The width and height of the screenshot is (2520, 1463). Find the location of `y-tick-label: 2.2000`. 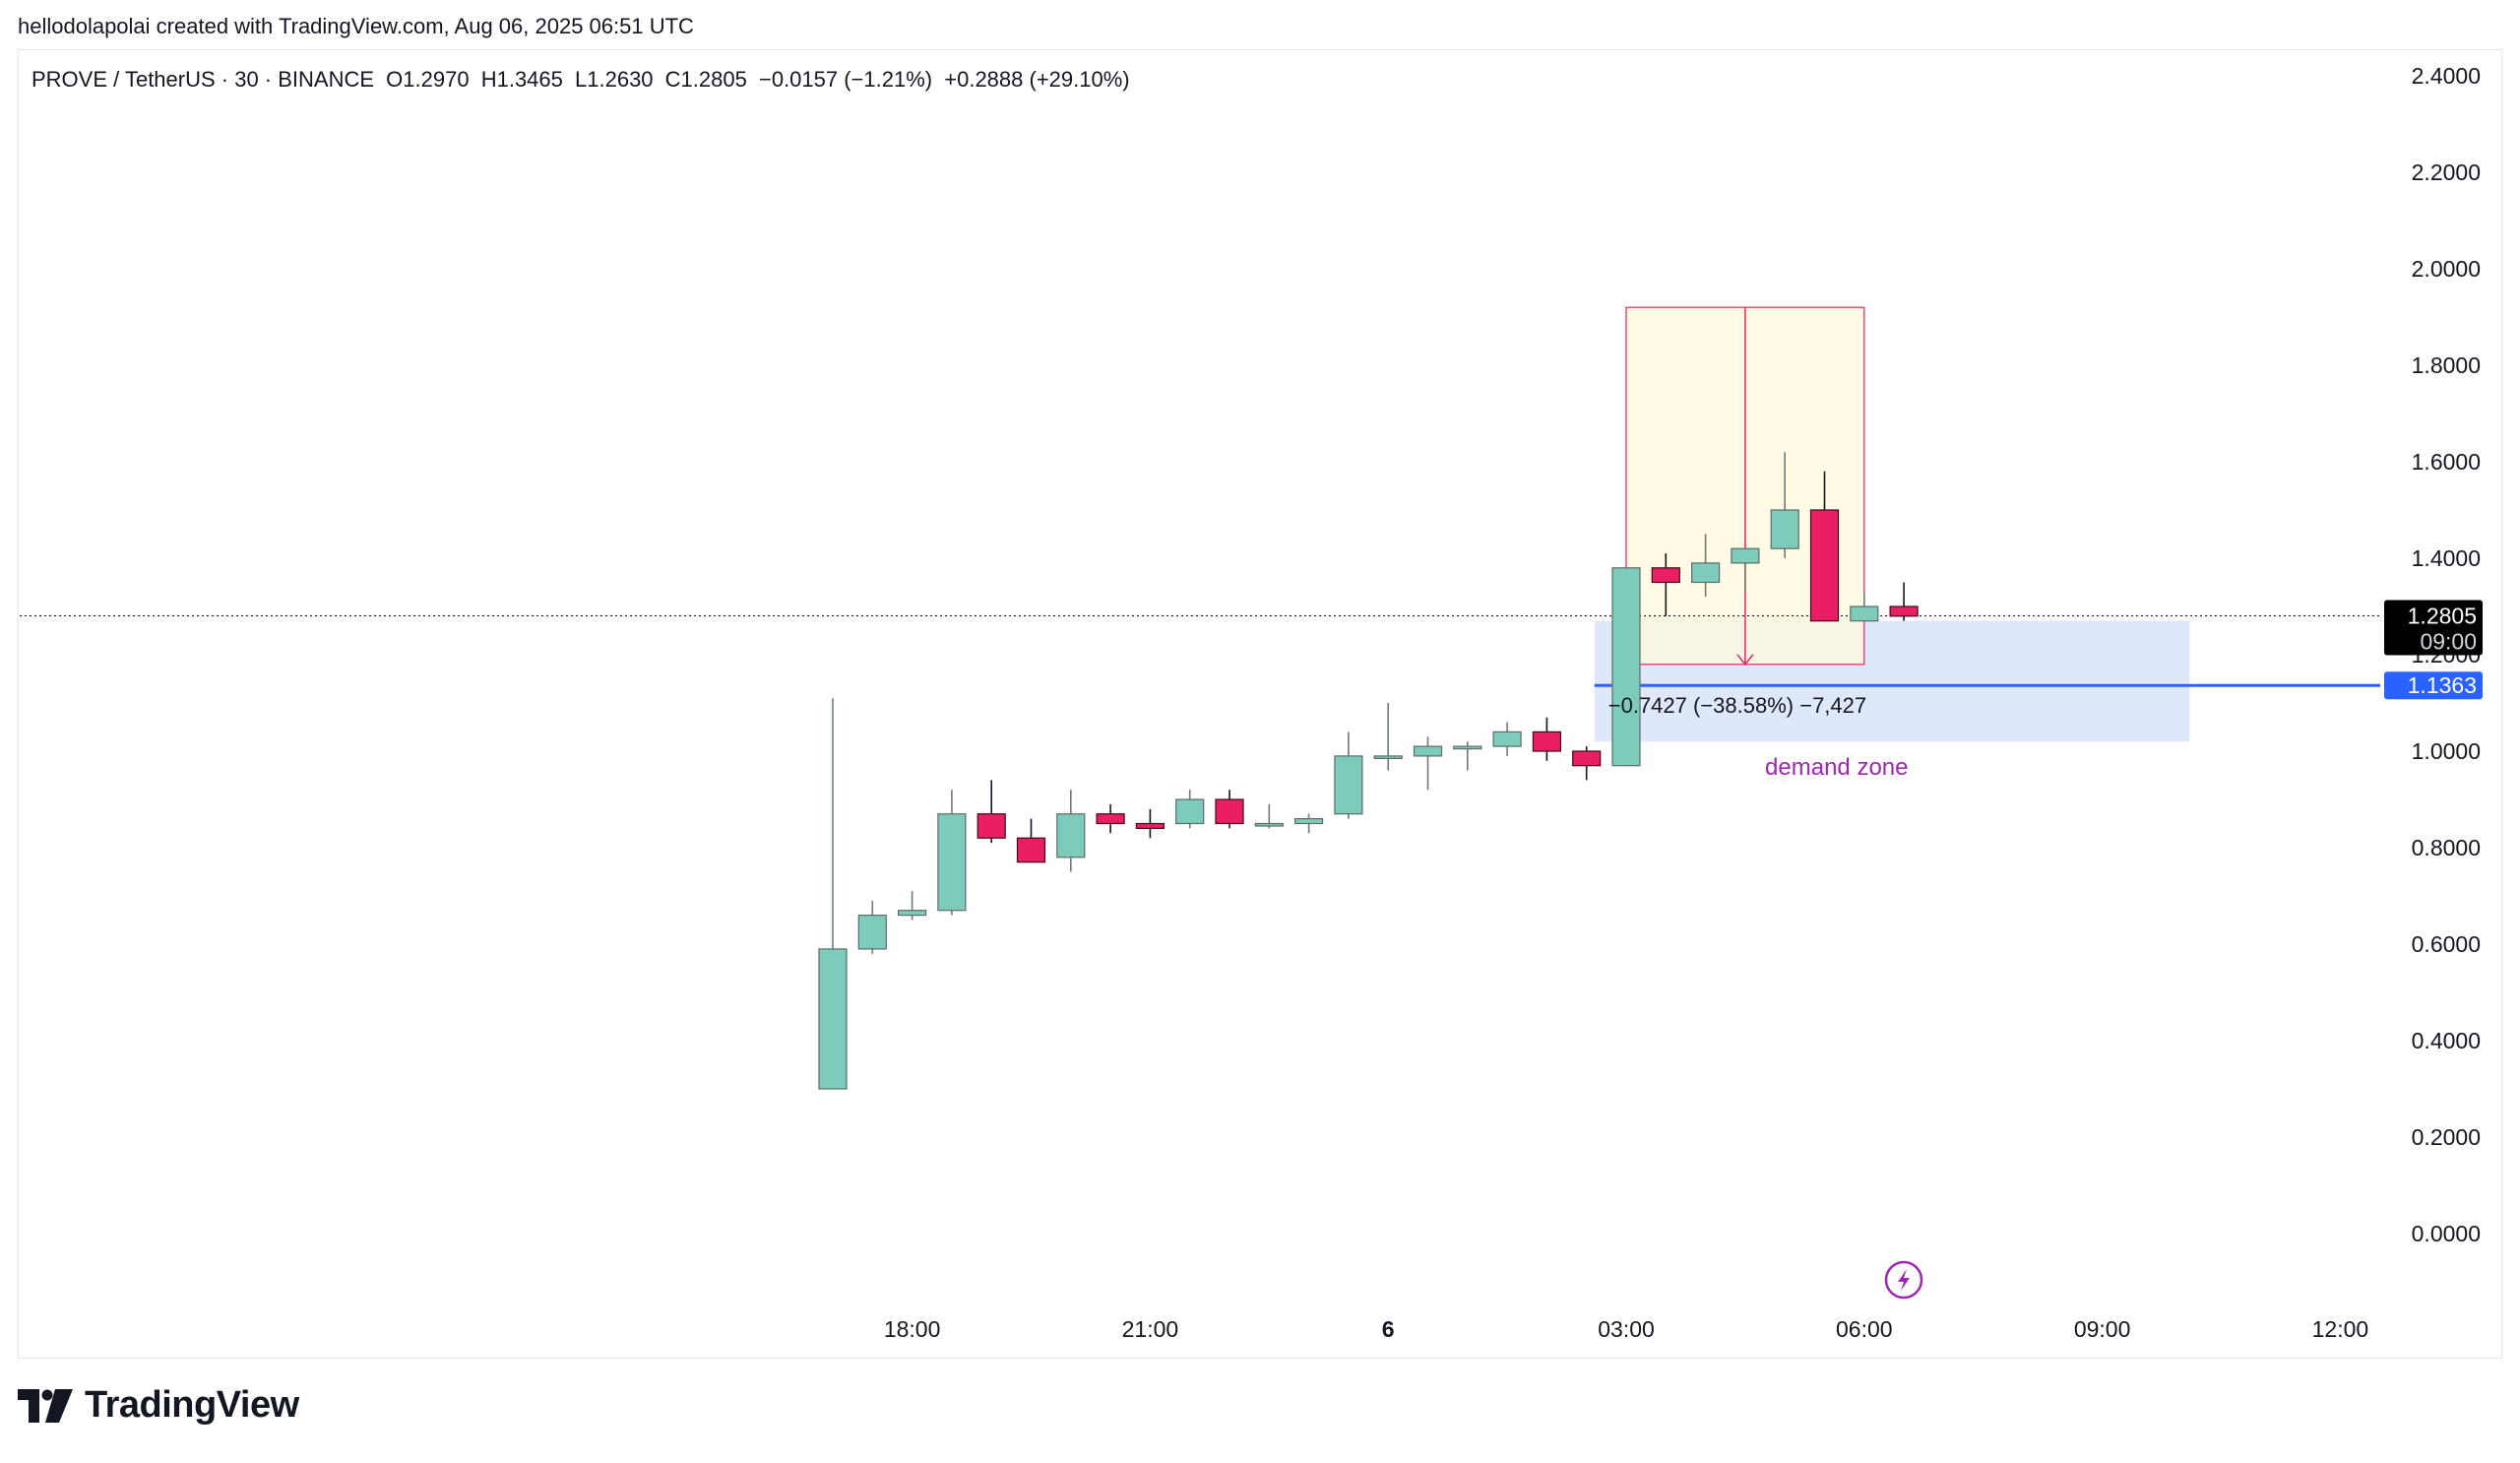

y-tick-label: 2.2000 is located at coordinates (2446, 172).